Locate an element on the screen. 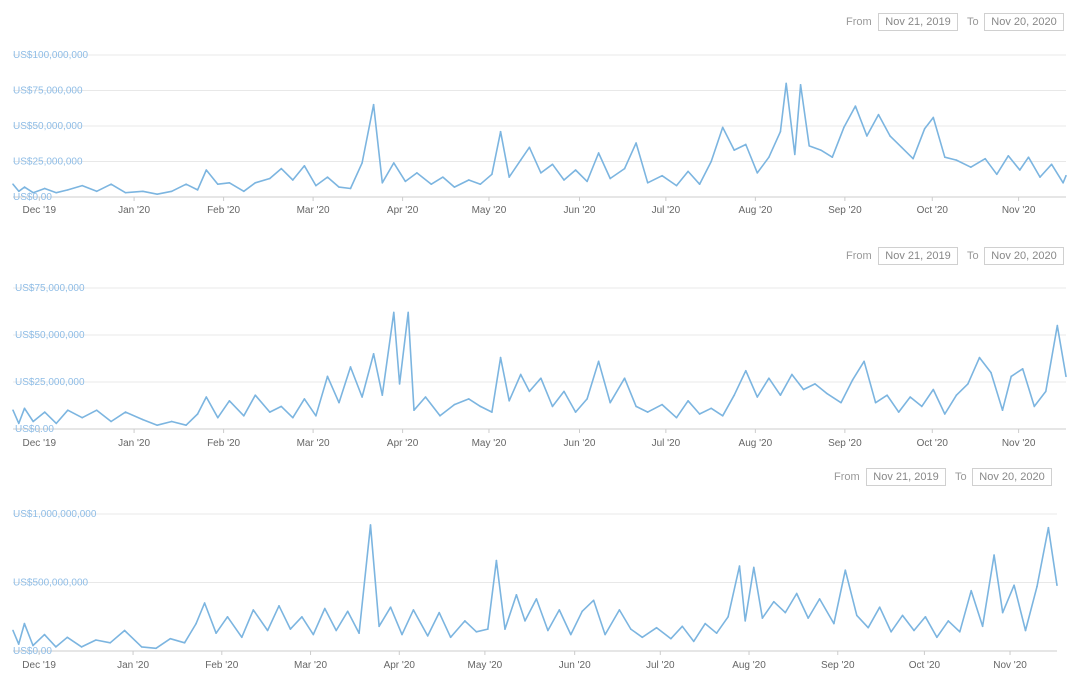 This screenshot has width=1080, height=683. x-tick-label: Feb '20 is located at coordinates (221, 665).